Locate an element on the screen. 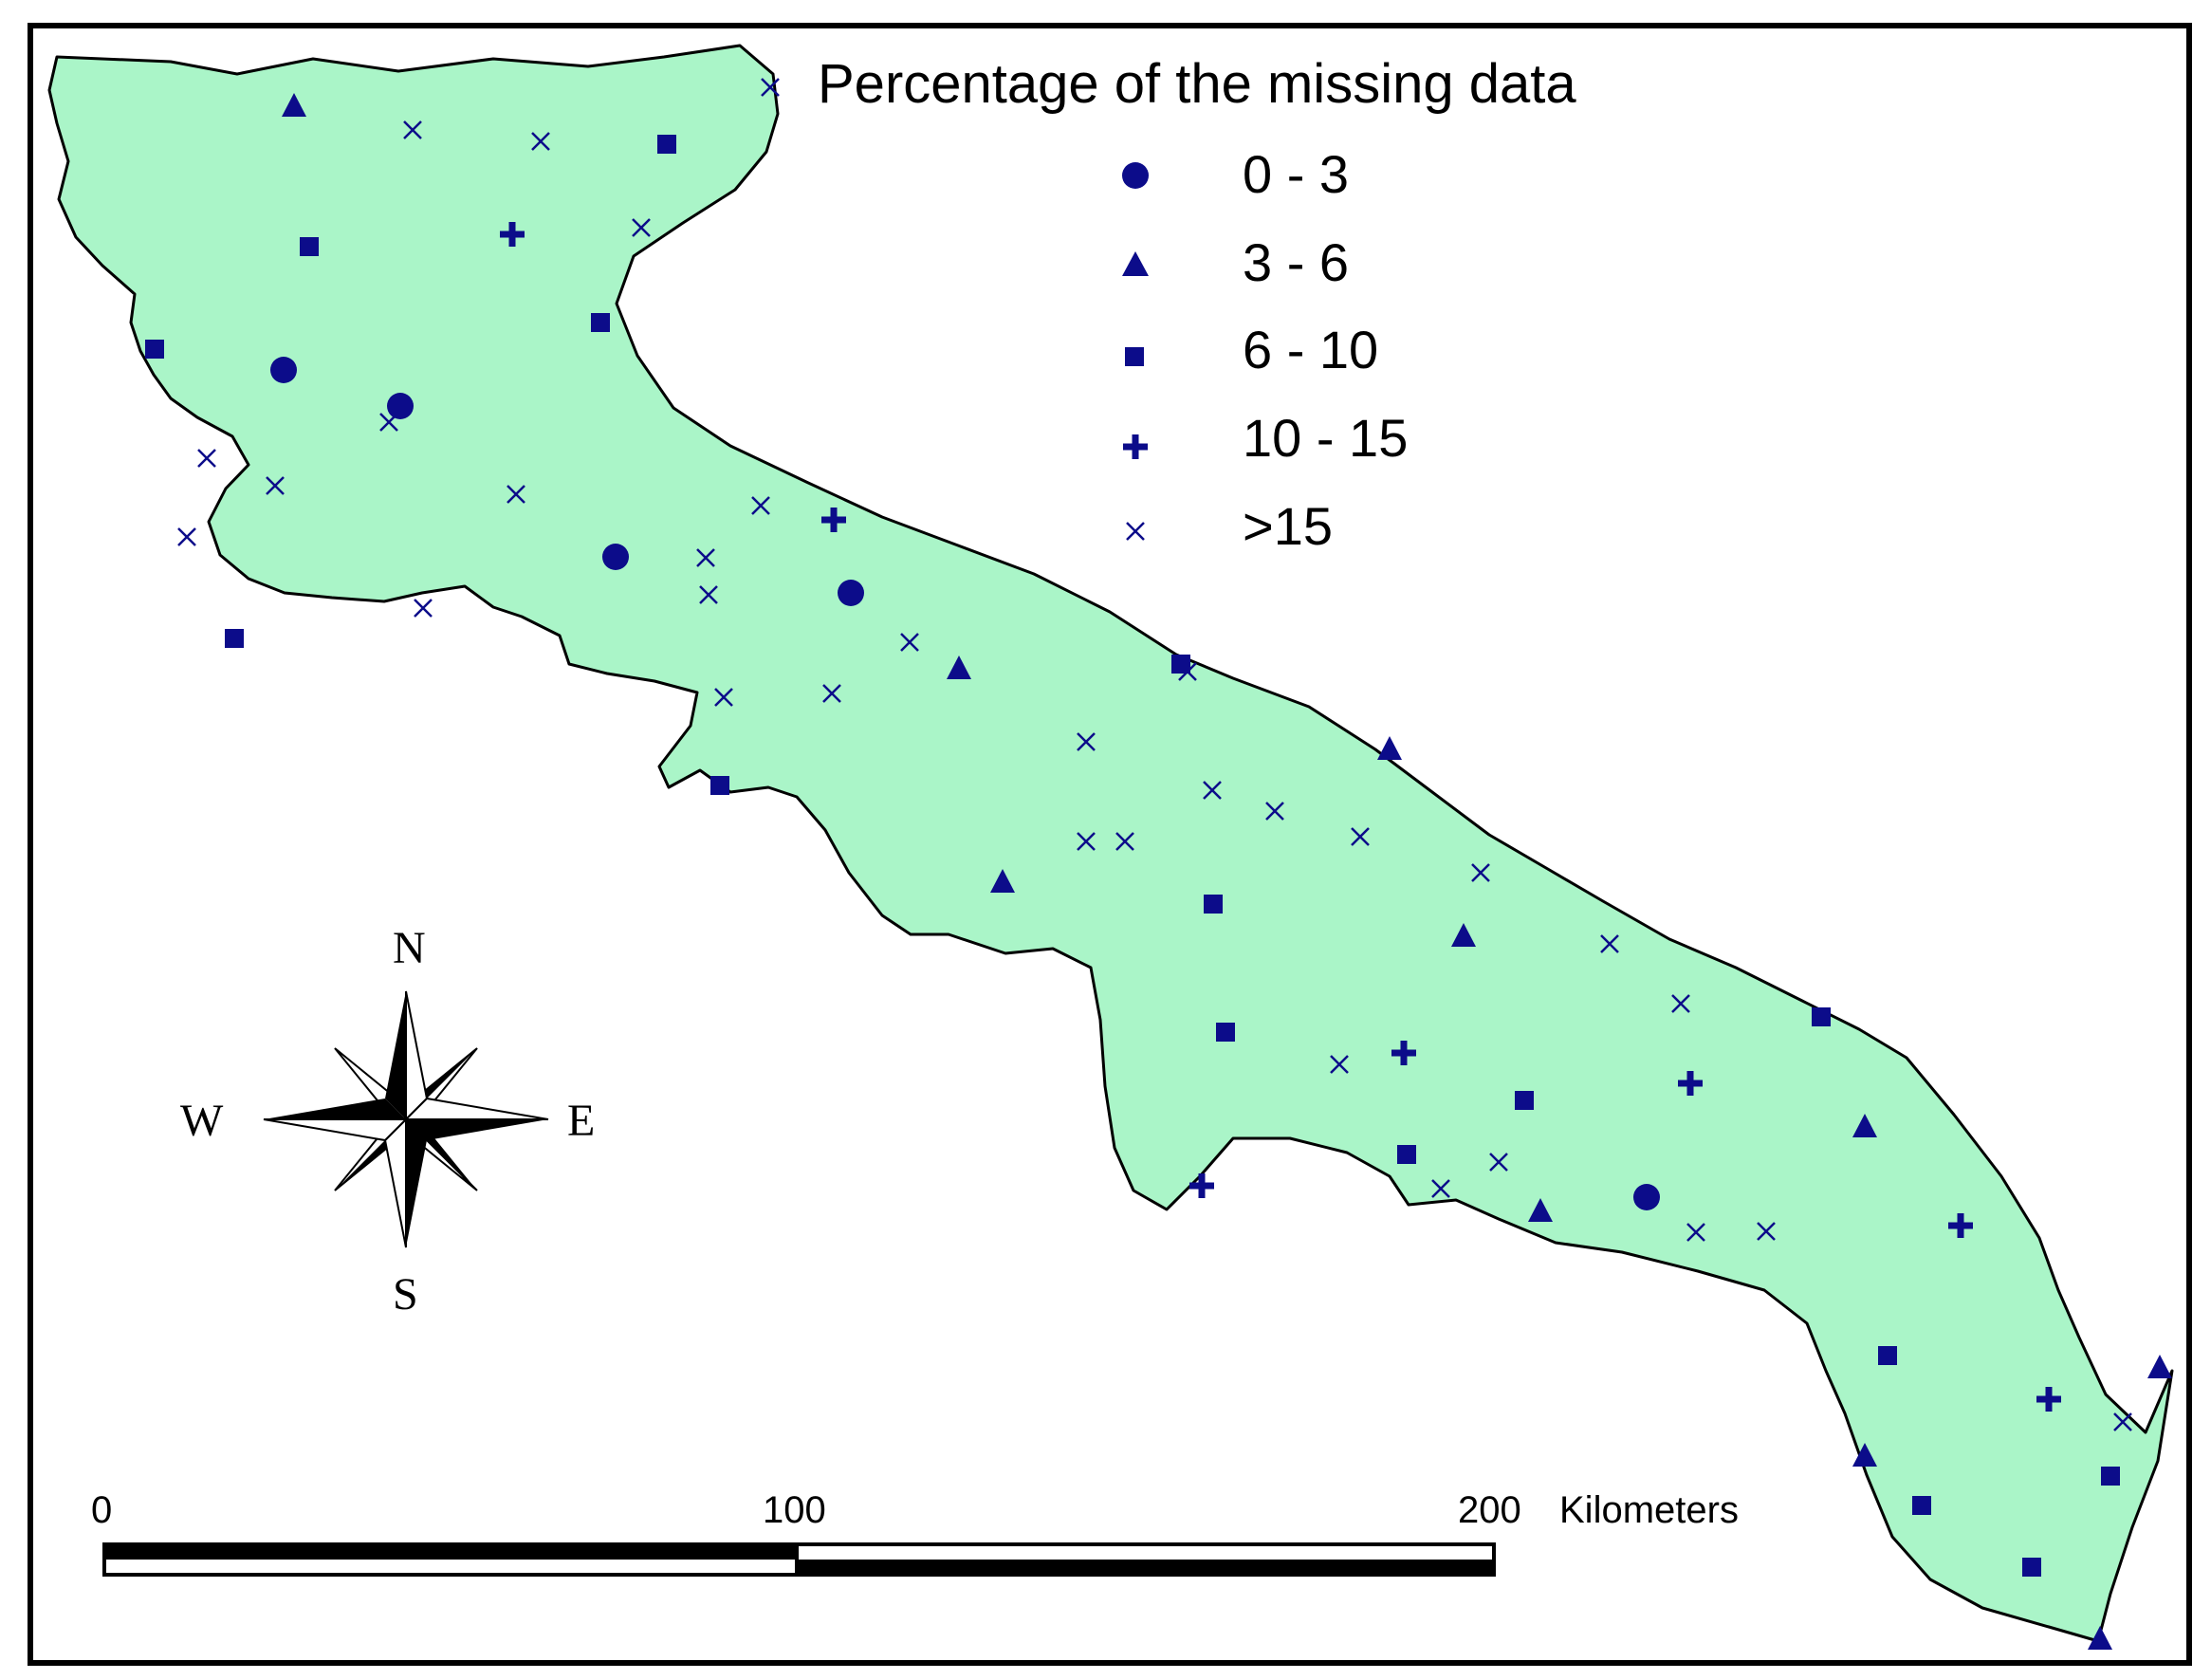  compass-label-east: E is located at coordinates (581, 1121).